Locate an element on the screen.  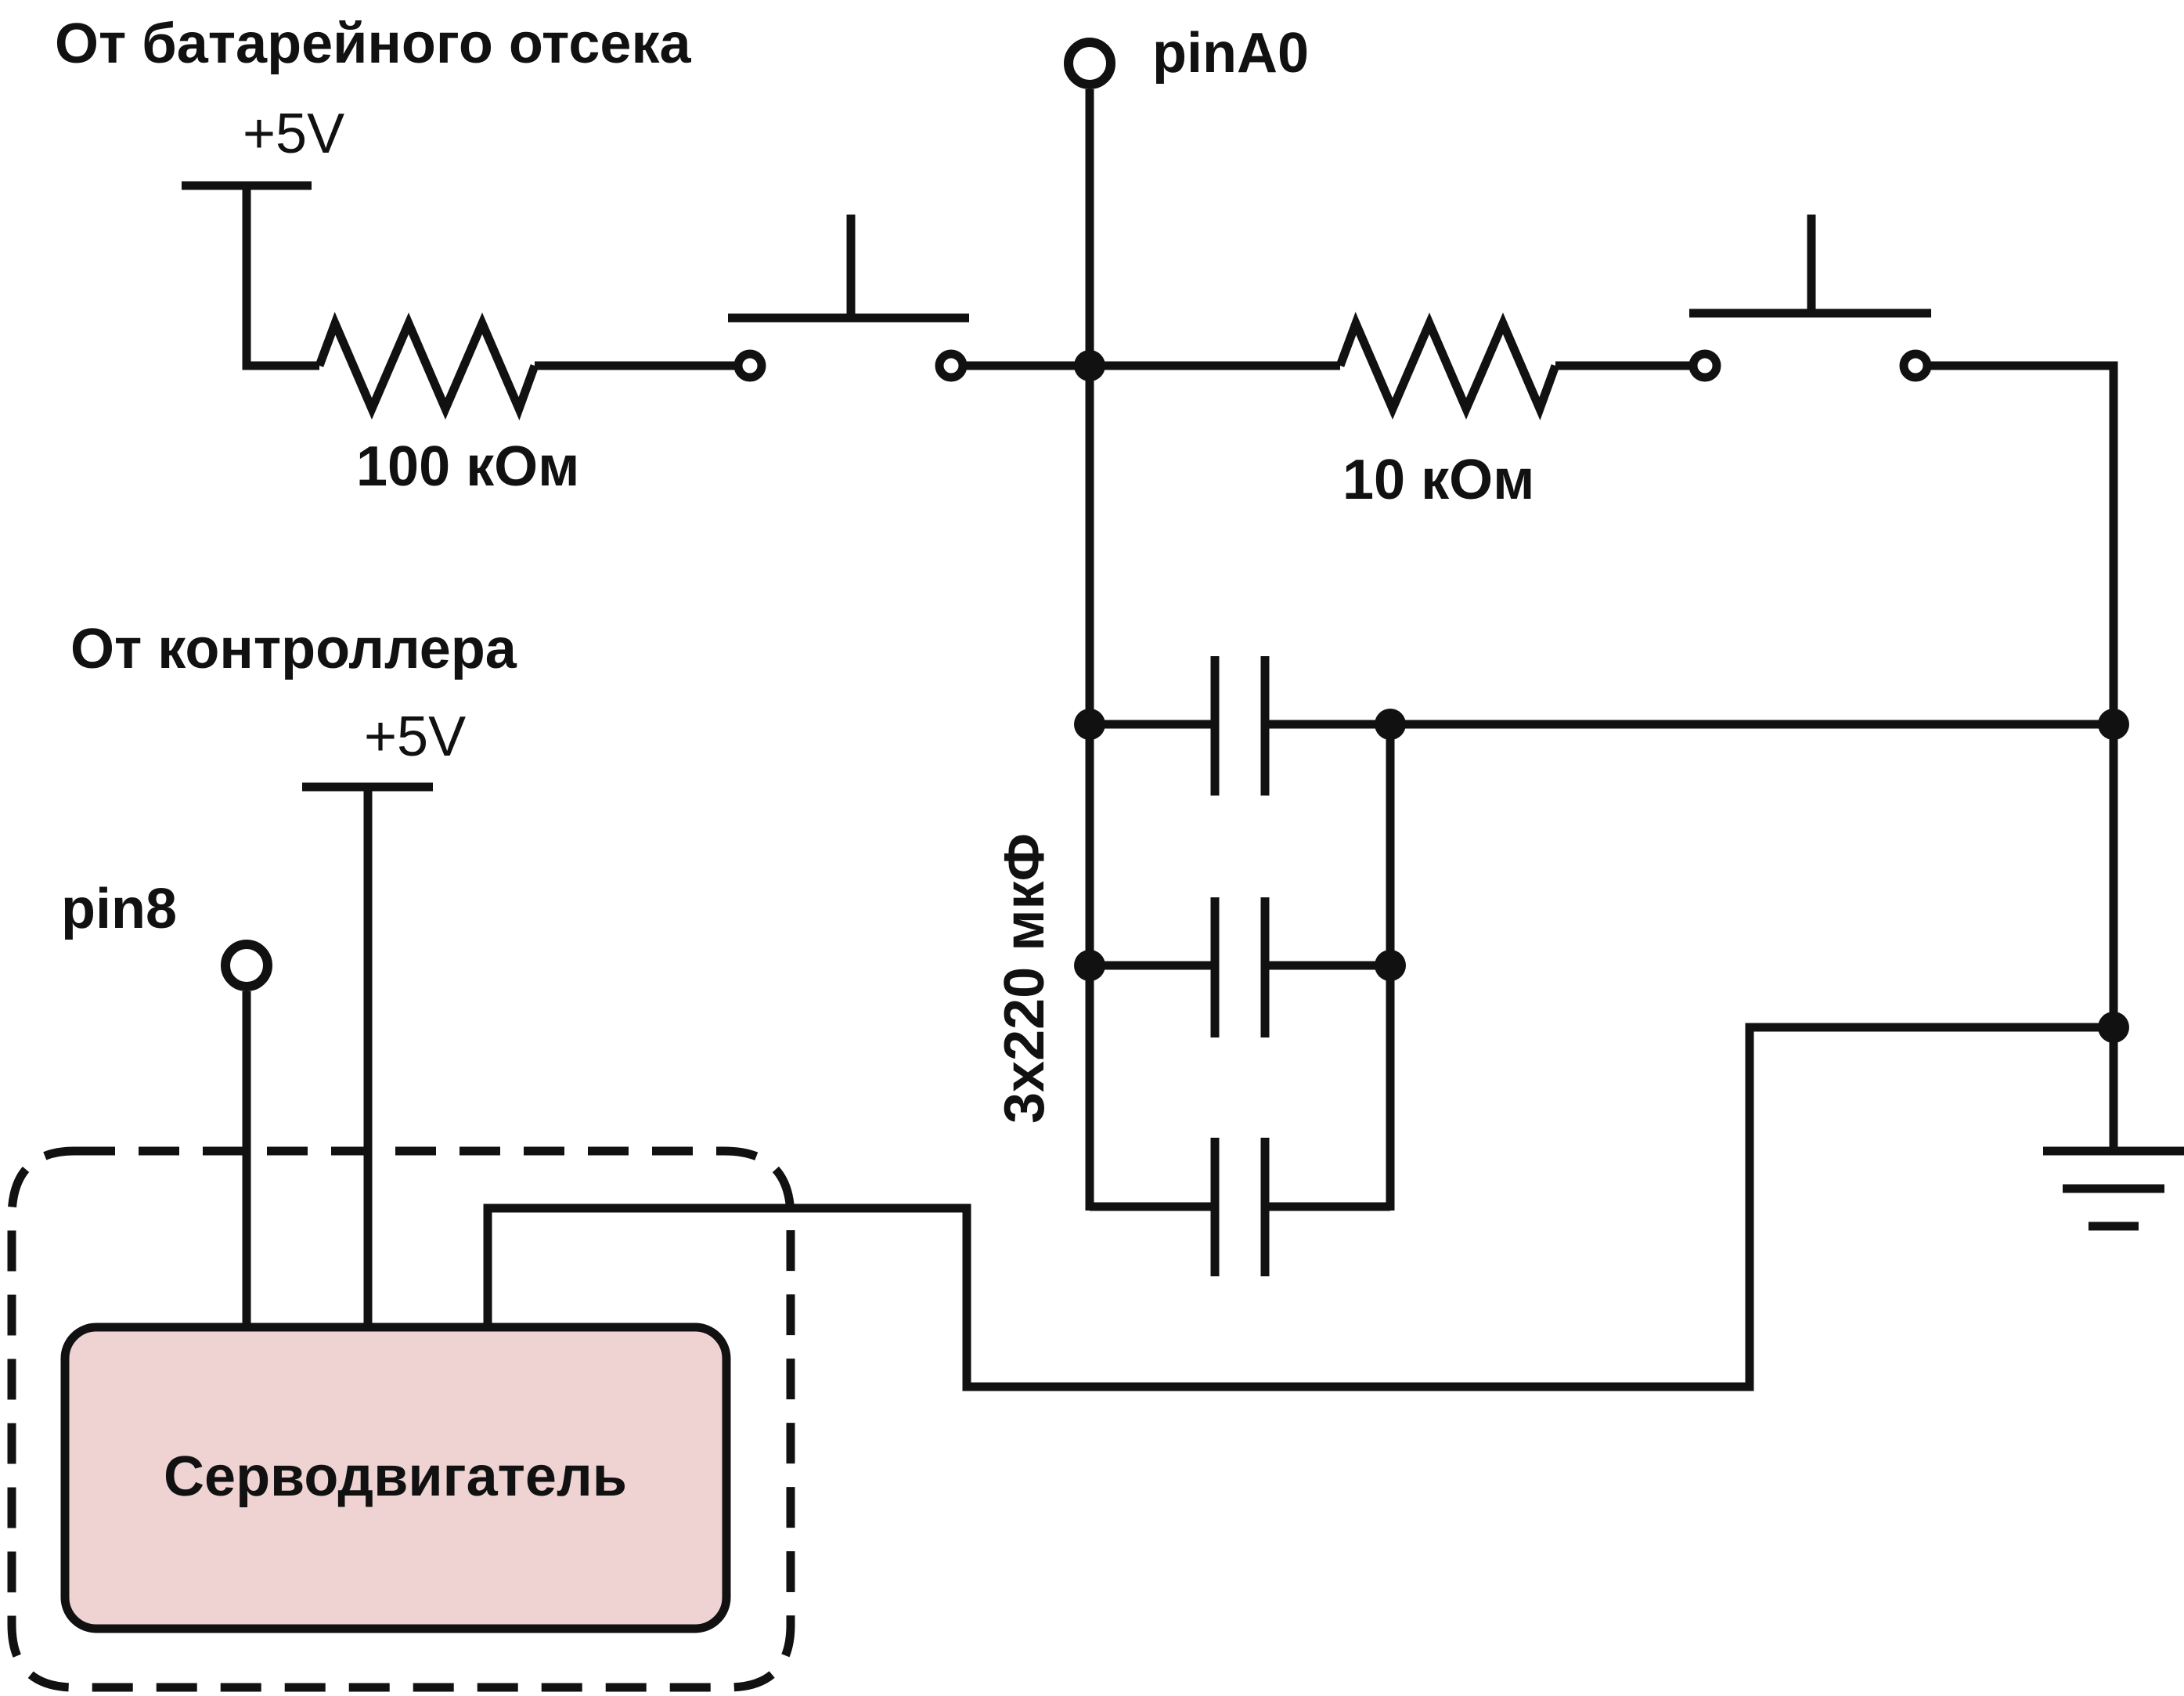
battery-supply-wire is located at coordinates (280, 278).